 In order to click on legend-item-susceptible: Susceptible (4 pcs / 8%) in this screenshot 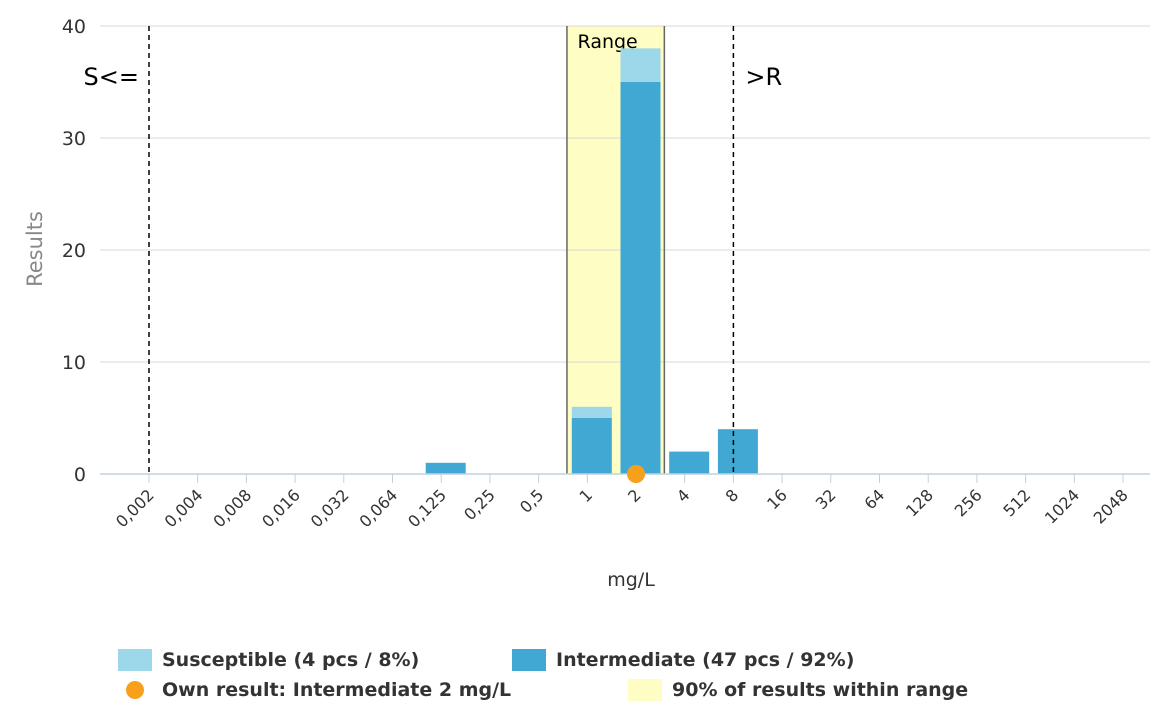, I will do `click(268, 660)`.